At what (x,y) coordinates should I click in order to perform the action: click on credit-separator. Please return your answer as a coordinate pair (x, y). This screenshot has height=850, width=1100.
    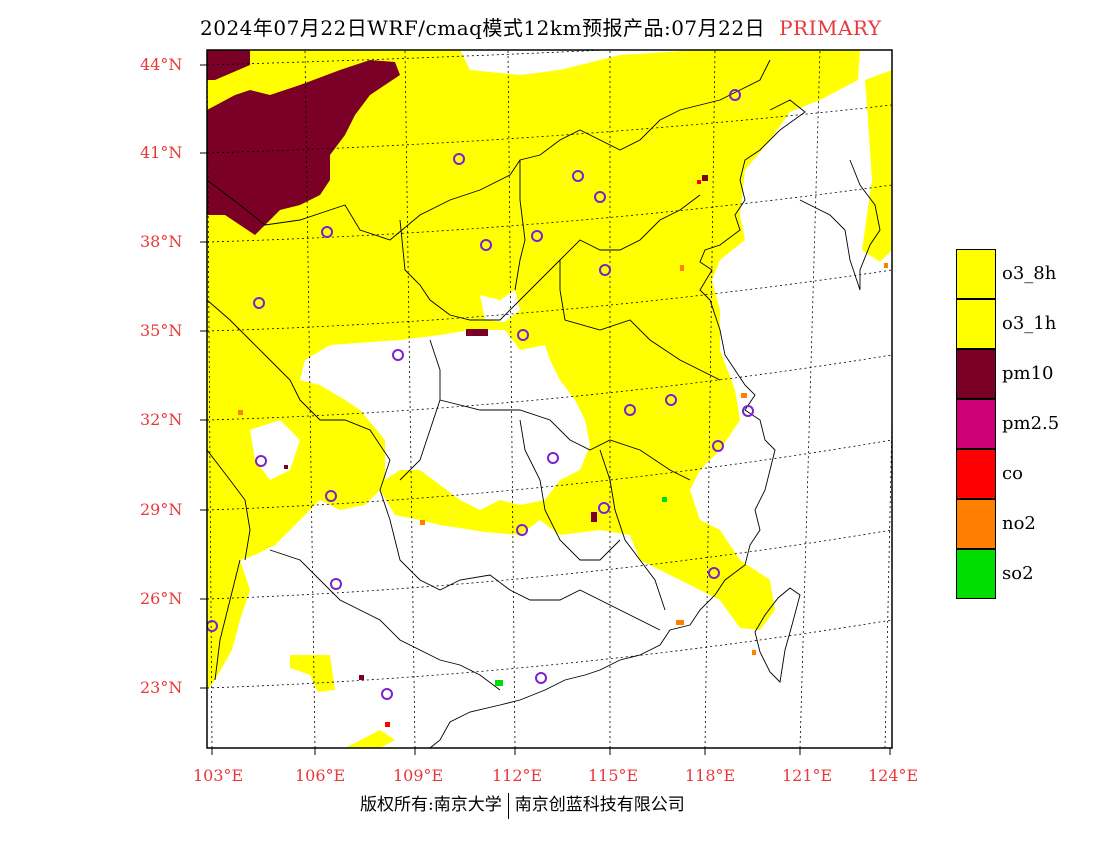
    Looking at the image, I should click on (508, 805).